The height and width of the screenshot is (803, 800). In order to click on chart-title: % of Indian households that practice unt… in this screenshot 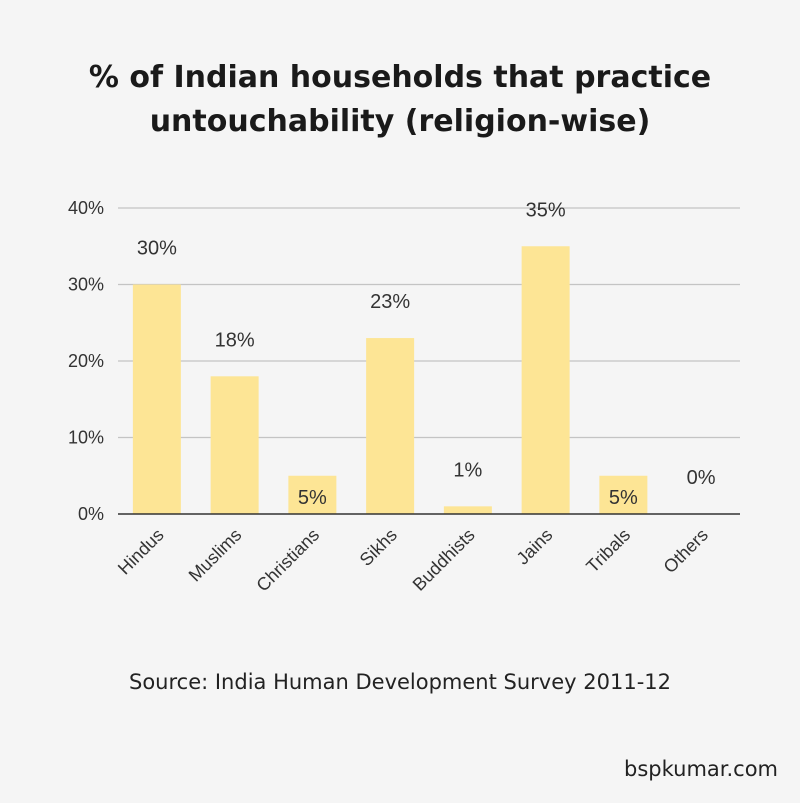, I will do `click(400, 100)`.